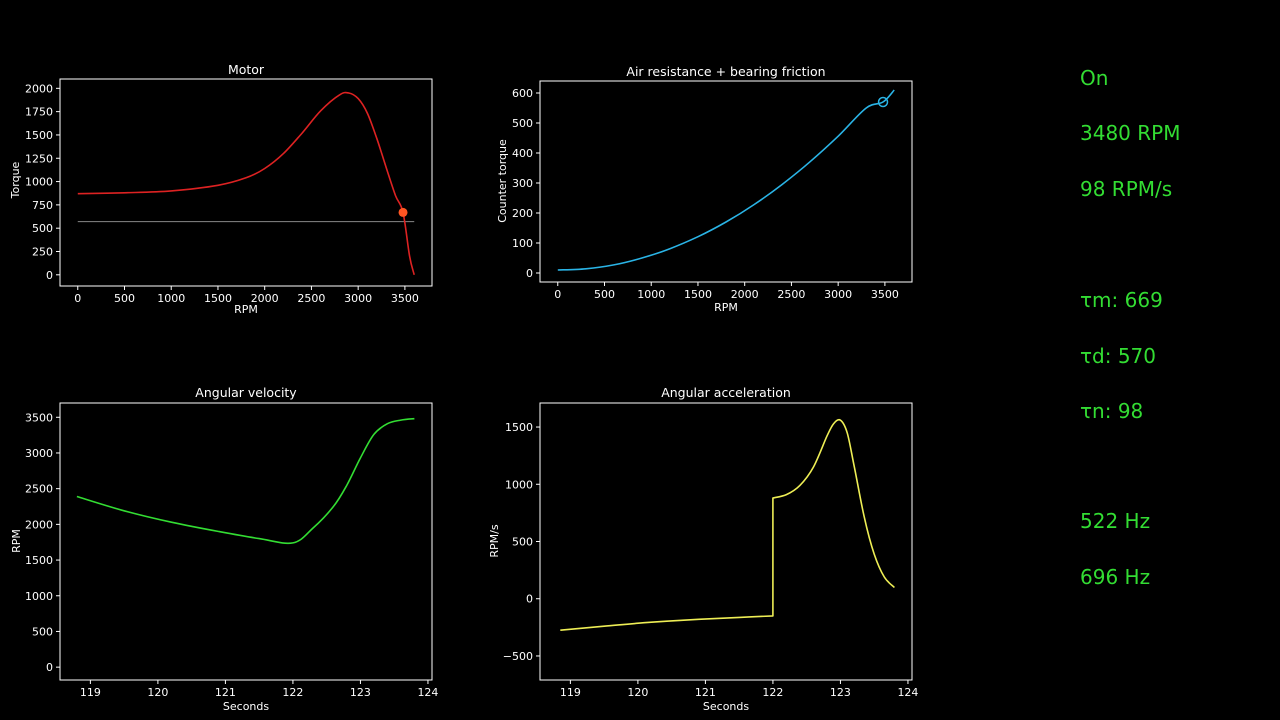 The height and width of the screenshot is (720, 1280). What do you see at coordinates (725, 71) in the screenshot?
I see `chart-title: Air resistance + bearing friction` at bounding box center [725, 71].